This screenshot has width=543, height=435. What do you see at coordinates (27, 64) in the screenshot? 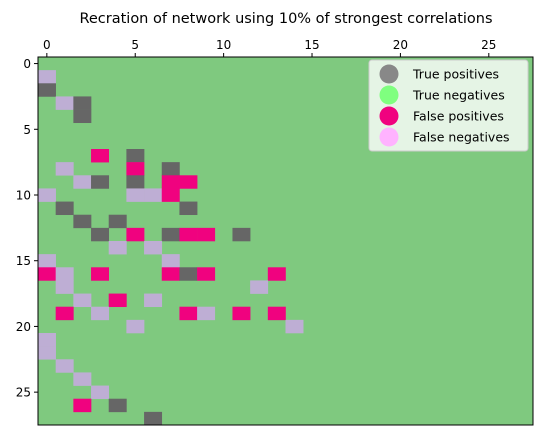
I see `y-tick-label: 0` at bounding box center [27, 64].